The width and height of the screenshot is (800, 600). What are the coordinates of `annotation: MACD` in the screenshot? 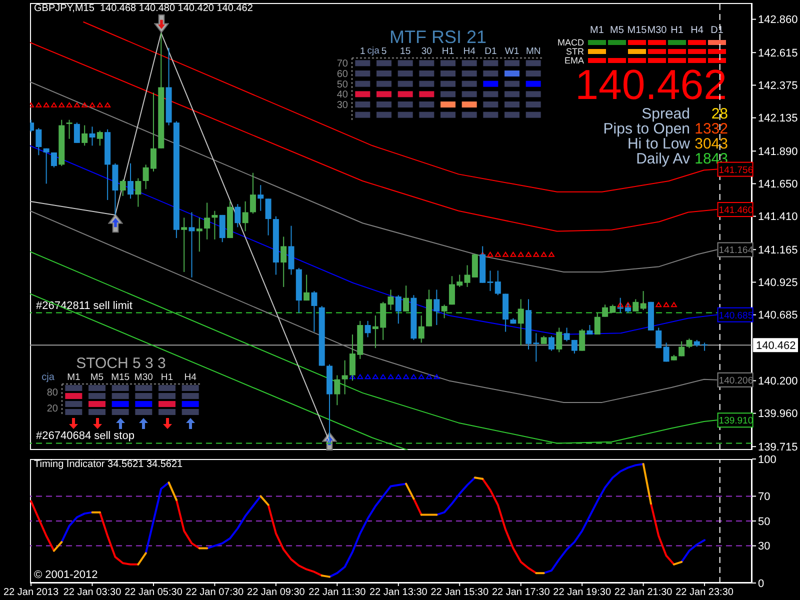 It's located at (571, 42).